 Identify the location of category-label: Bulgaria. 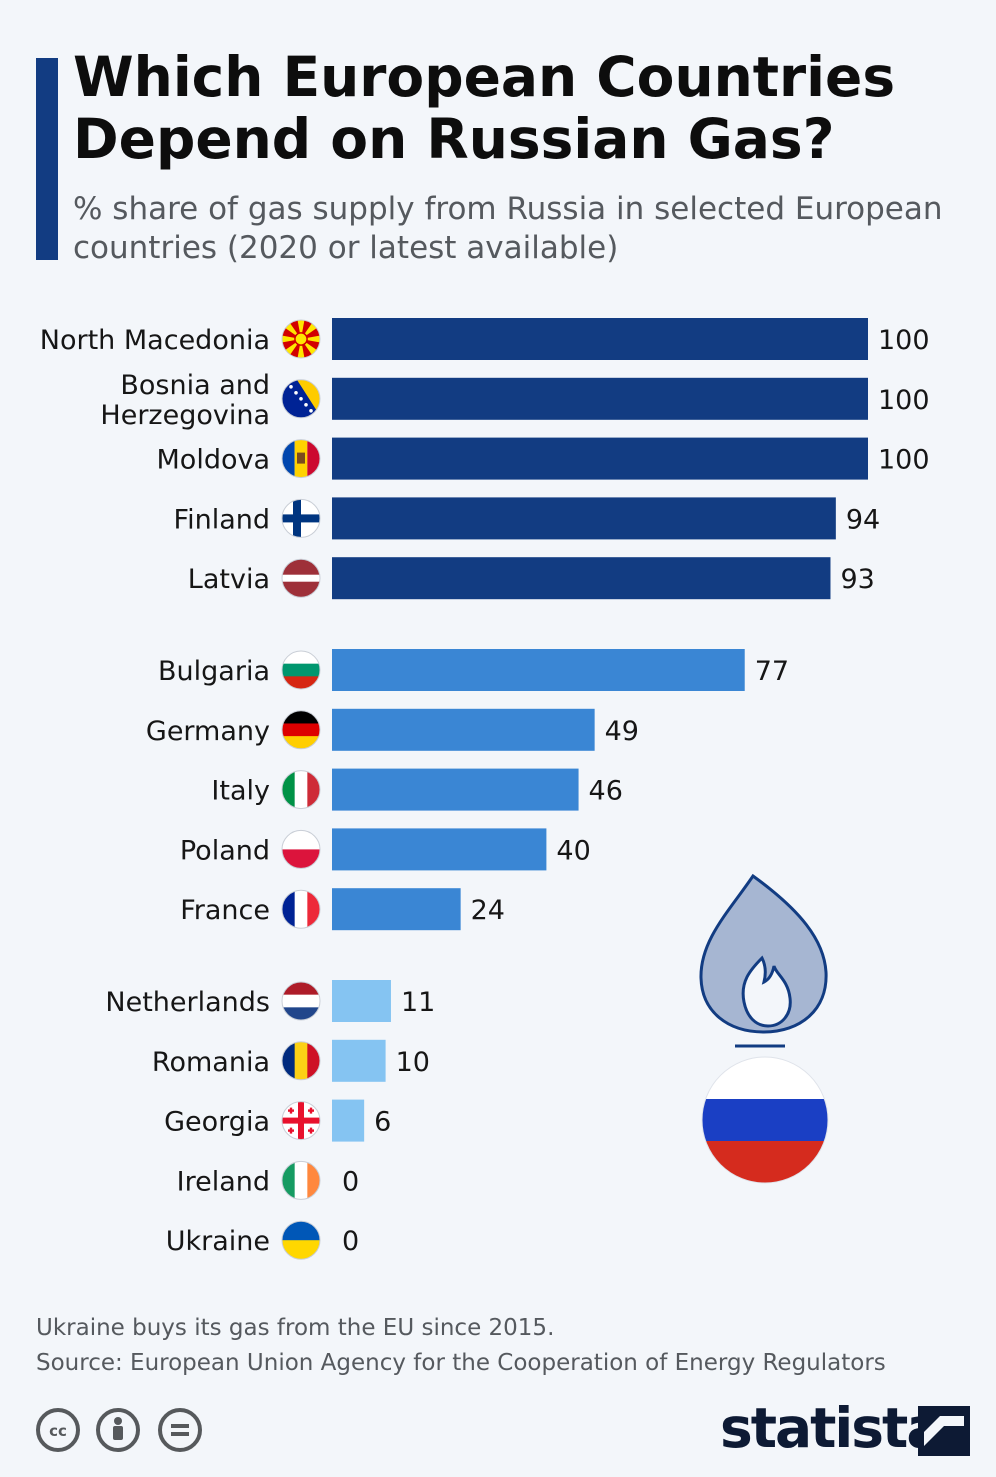
(214, 671).